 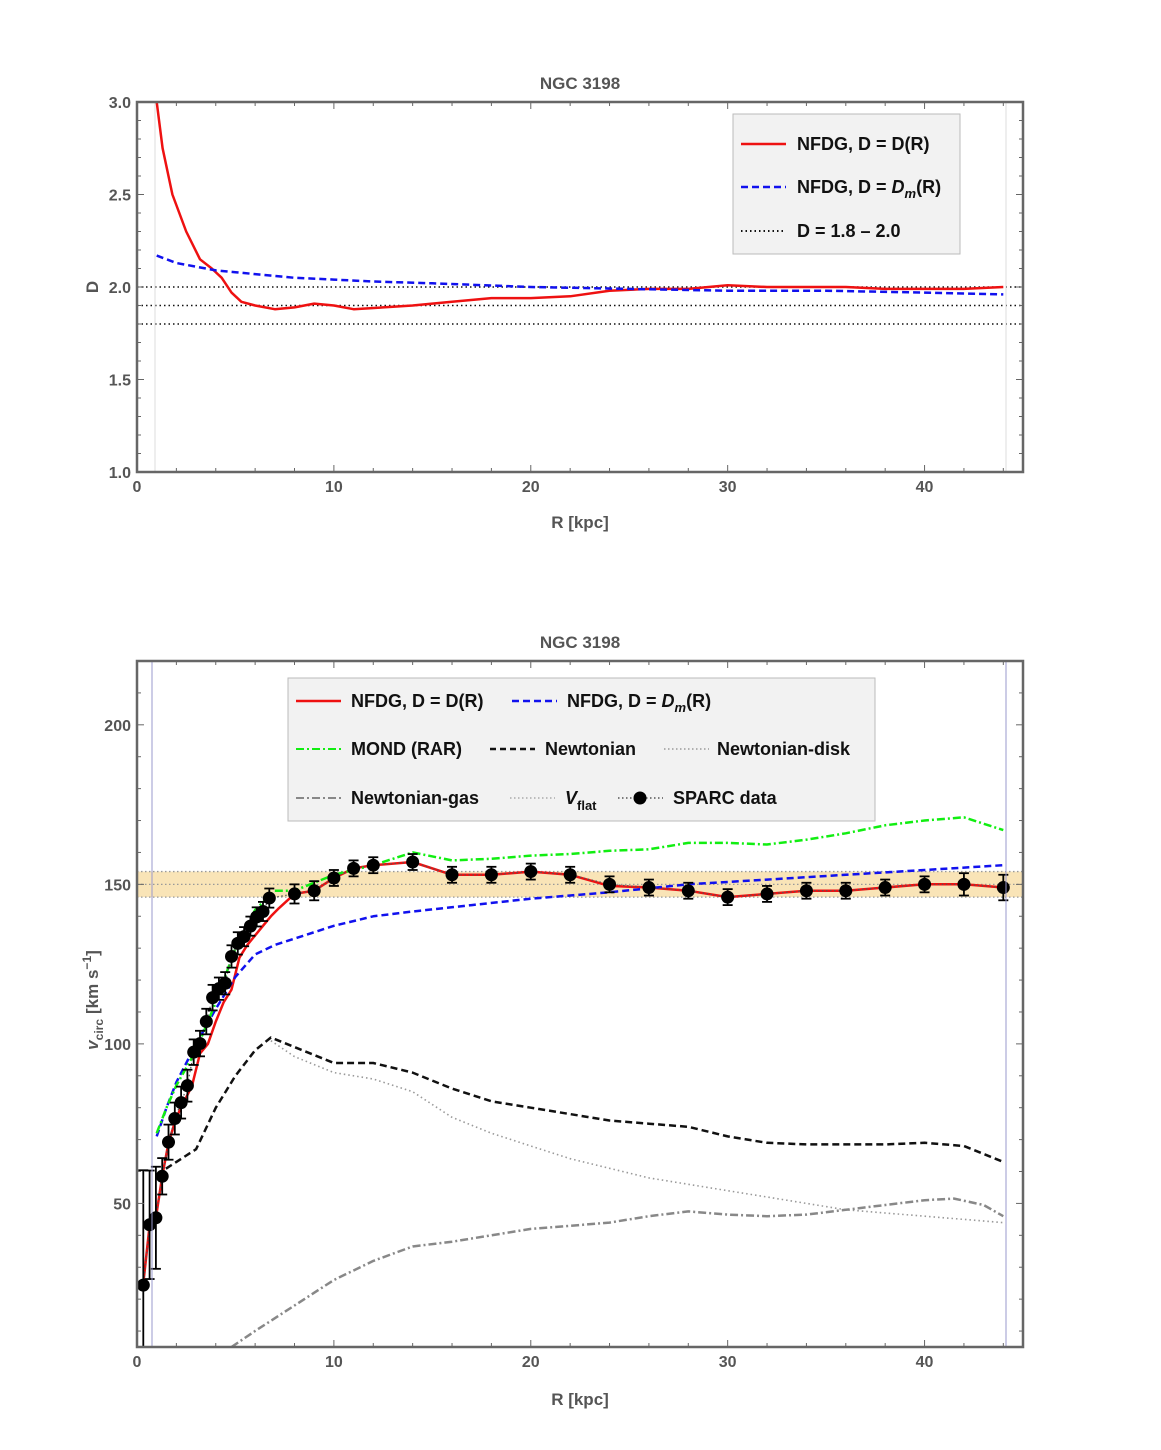 I want to click on legend2-label-newtonian-gas: Newtonian-gas, so click(x=415, y=798).